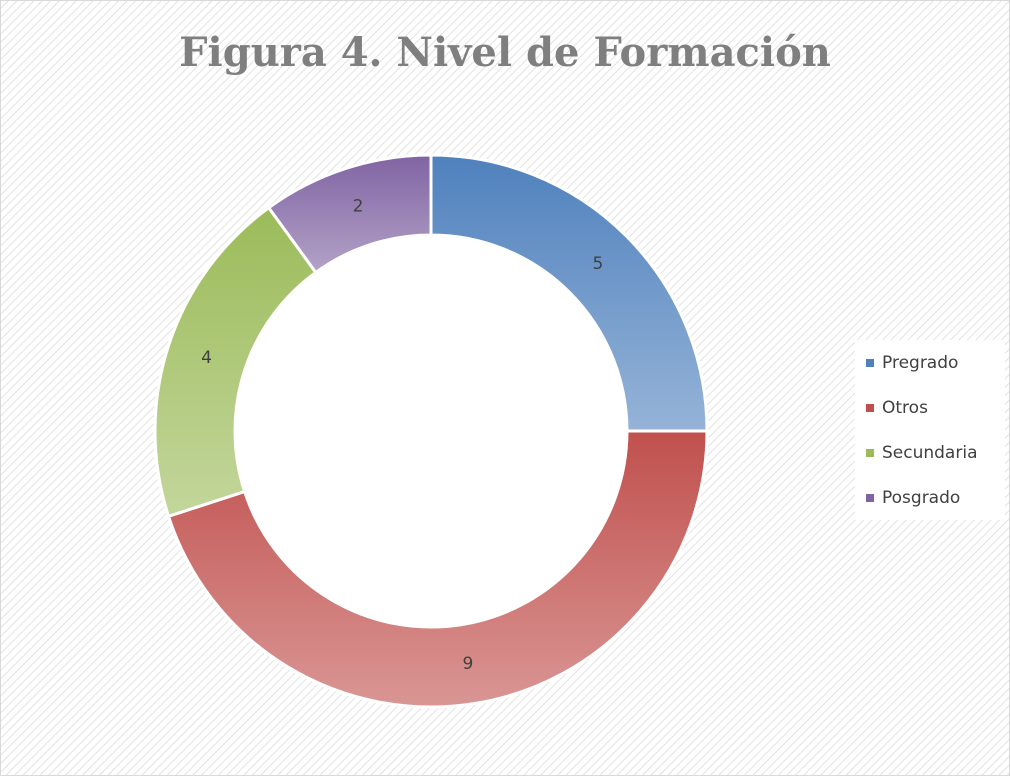  I want to click on legend-label: Pregrado, so click(920, 363).